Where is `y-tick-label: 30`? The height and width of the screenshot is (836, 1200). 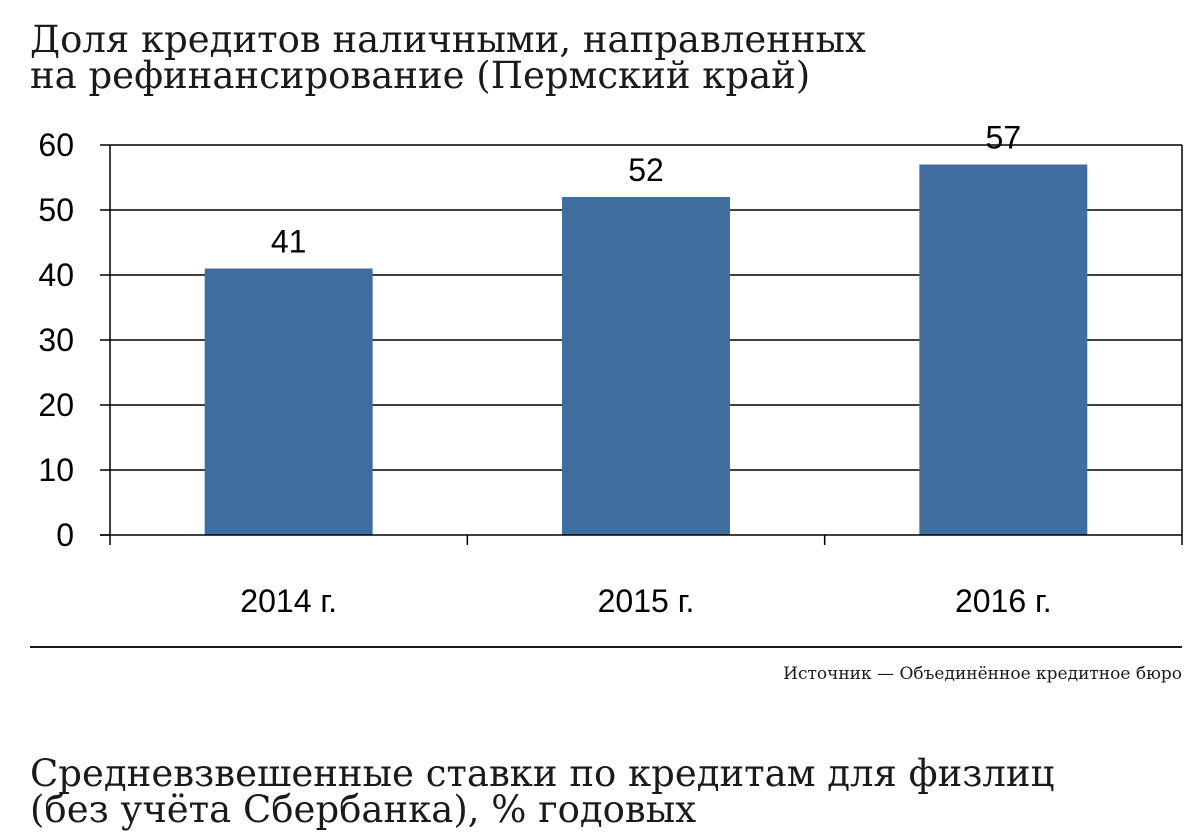 y-tick-label: 30 is located at coordinates (56, 340).